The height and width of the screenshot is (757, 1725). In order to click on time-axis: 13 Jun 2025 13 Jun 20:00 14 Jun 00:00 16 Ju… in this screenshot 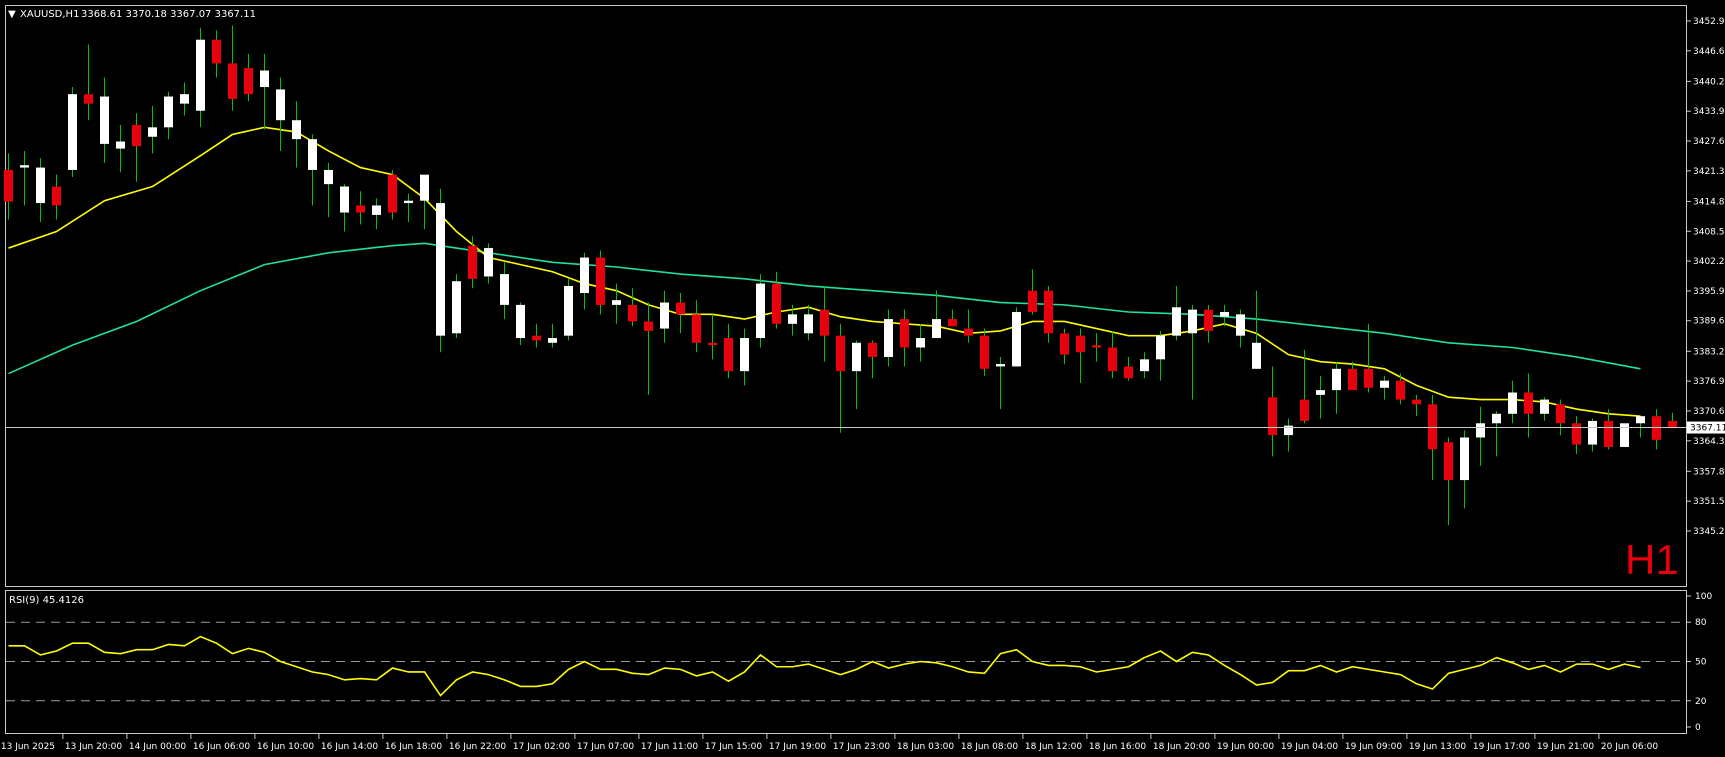, I will do `click(829, 743)`.